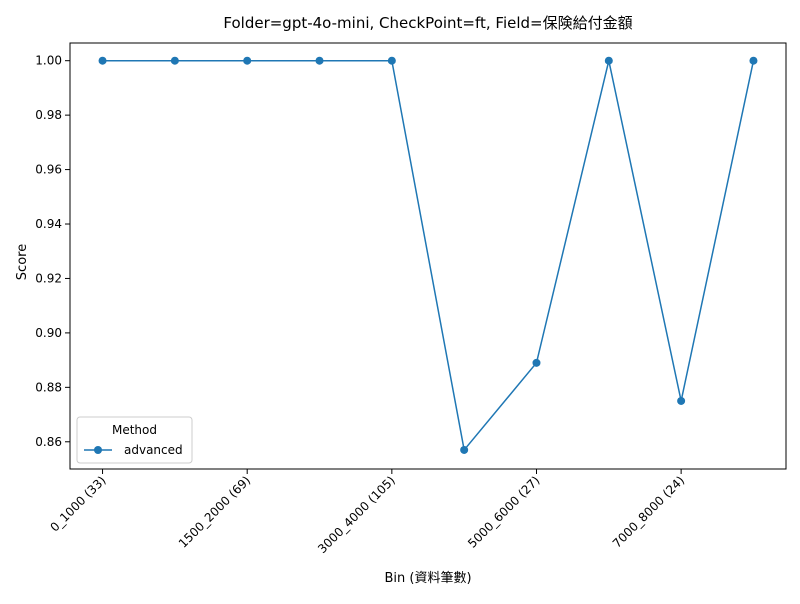 The width and height of the screenshot is (800, 604). What do you see at coordinates (503, 511) in the screenshot?
I see `x-tick-label: 5000_6000 (27)` at bounding box center [503, 511].